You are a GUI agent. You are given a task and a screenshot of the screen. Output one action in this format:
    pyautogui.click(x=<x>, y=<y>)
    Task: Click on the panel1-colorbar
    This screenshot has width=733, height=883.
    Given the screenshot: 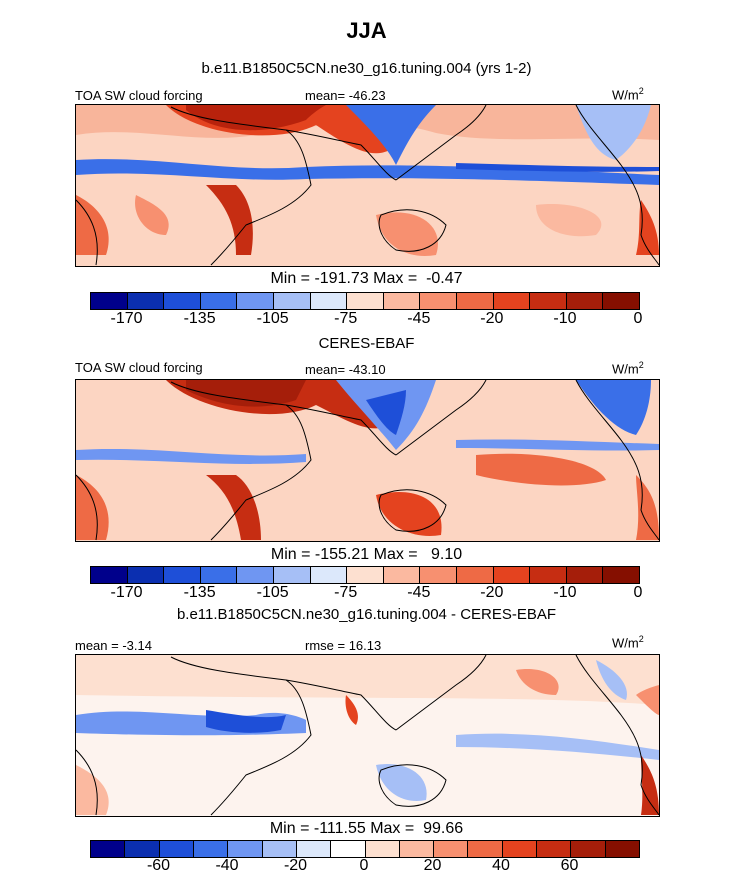 What is the action you would take?
    pyautogui.click(x=365, y=301)
    